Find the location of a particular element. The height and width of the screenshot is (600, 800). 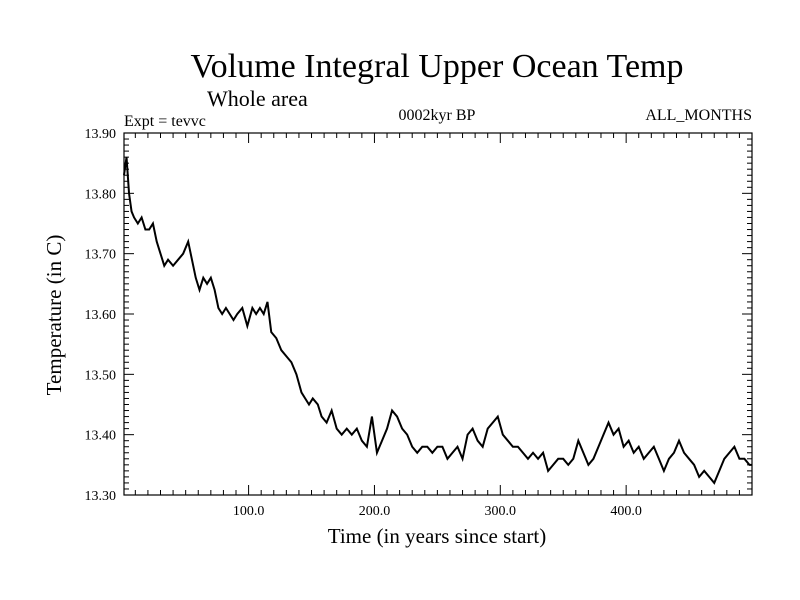

y-tick-label: 13.70 is located at coordinates (101, 255).